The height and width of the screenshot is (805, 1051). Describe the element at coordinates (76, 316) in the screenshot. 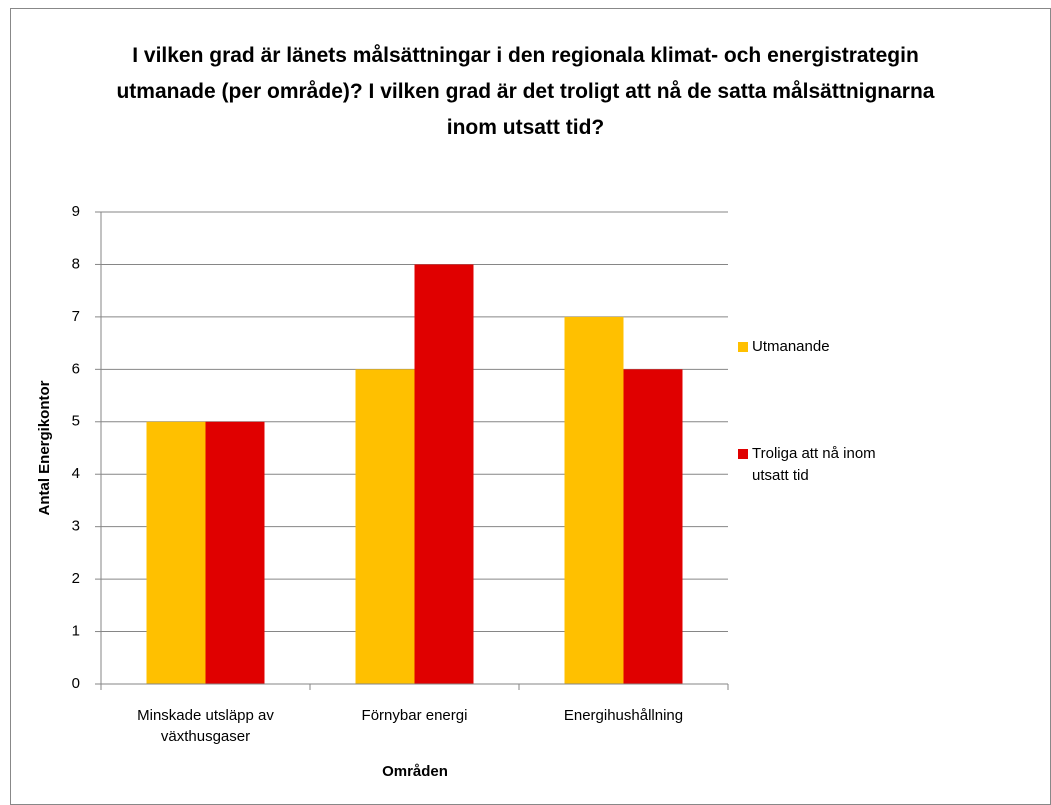

I see `y-tick-label: 7` at that location.